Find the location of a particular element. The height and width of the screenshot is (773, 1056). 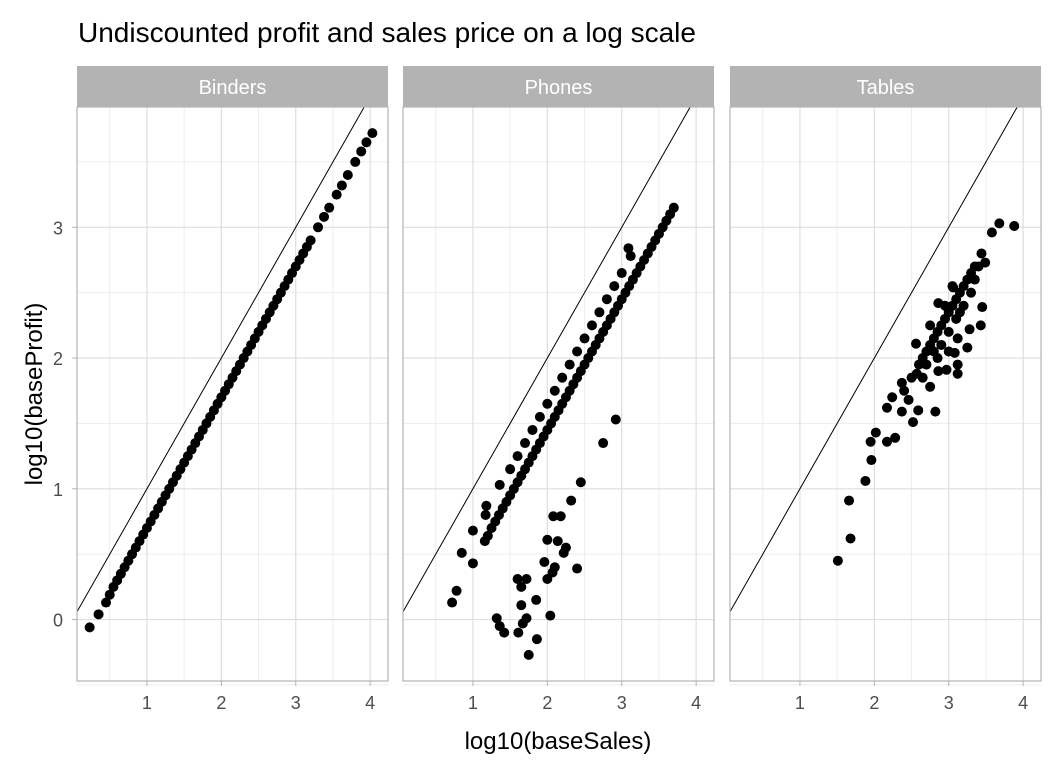

y-tick-label: 1 is located at coordinates (58, 490).